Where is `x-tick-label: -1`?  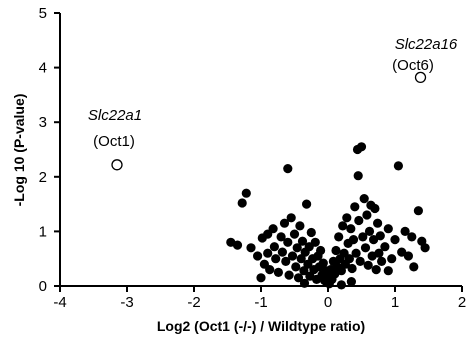 x-tick-label: -1 is located at coordinates (260, 302).